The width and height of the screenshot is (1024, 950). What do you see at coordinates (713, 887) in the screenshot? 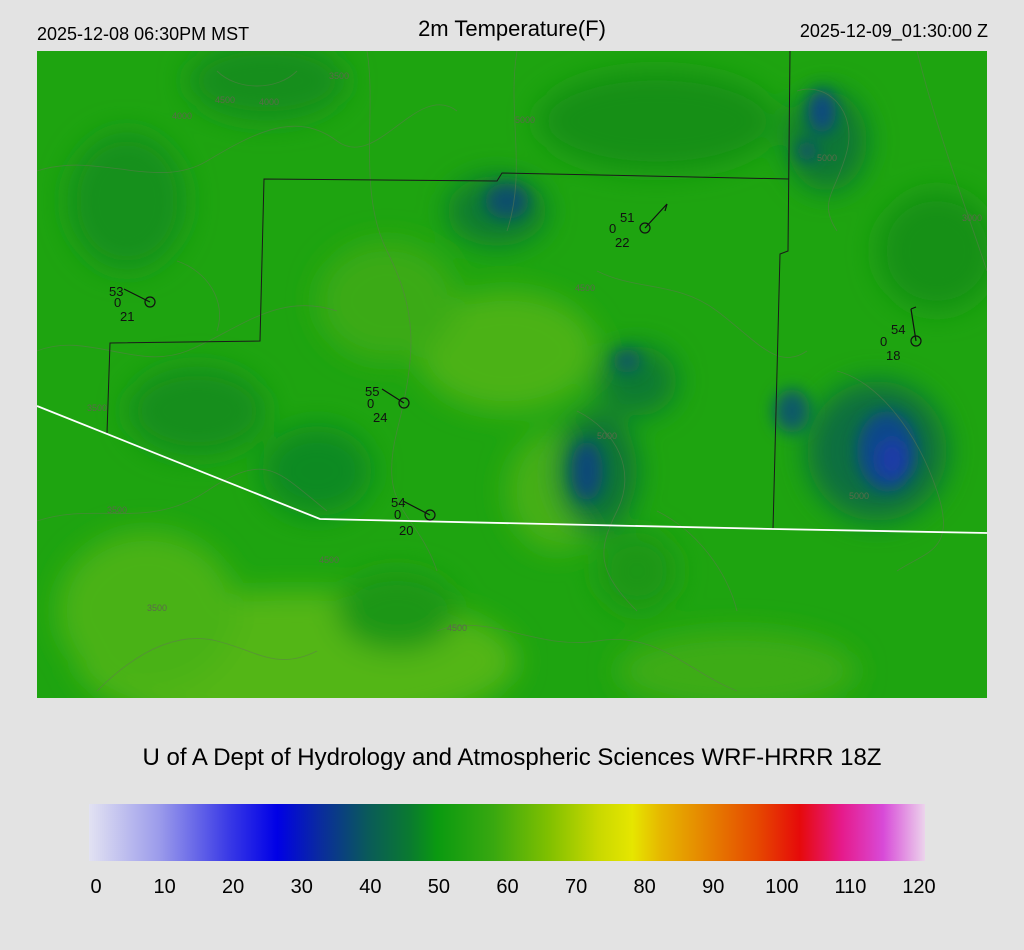
I see `colorbar-tick-label: 90` at bounding box center [713, 887].